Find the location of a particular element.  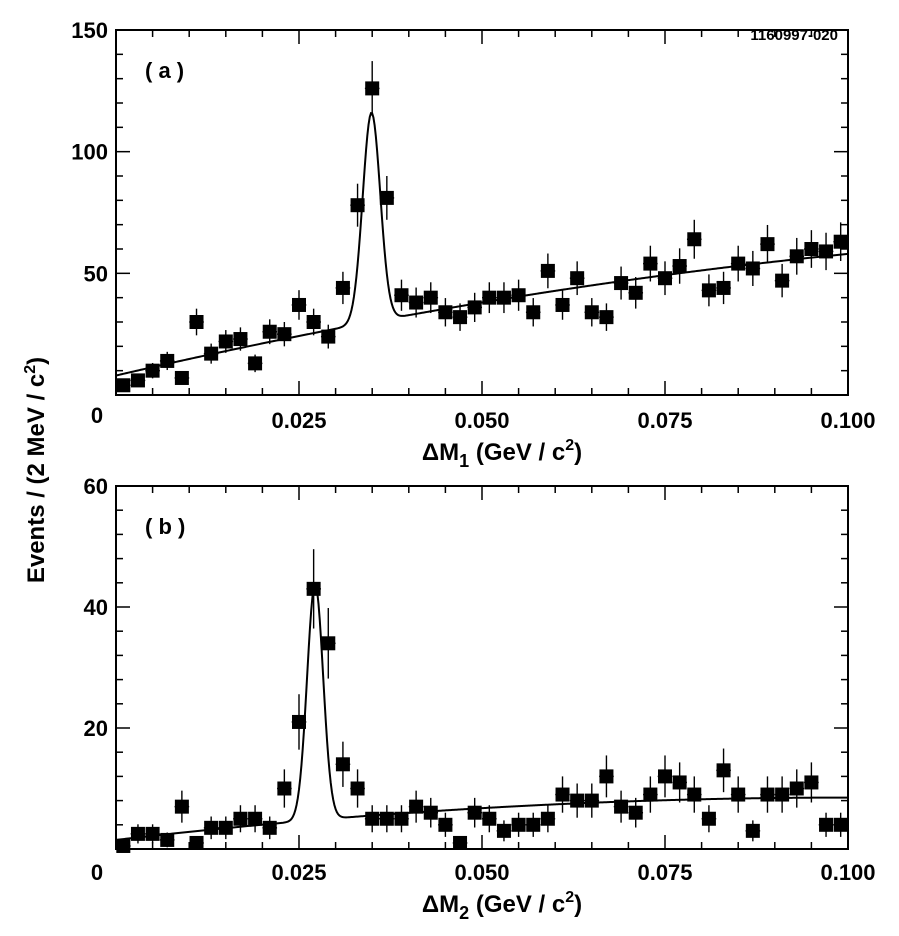

y-zero-label: 0 is located at coordinates (97, 415).